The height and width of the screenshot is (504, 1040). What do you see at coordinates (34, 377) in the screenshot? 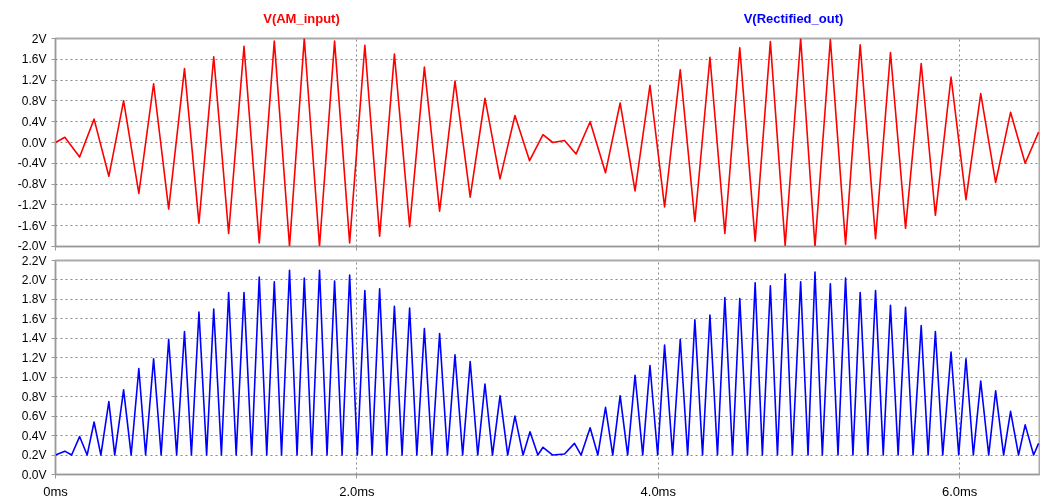
I see `y-tick-label: 1.0V` at bounding box center [34, 377].